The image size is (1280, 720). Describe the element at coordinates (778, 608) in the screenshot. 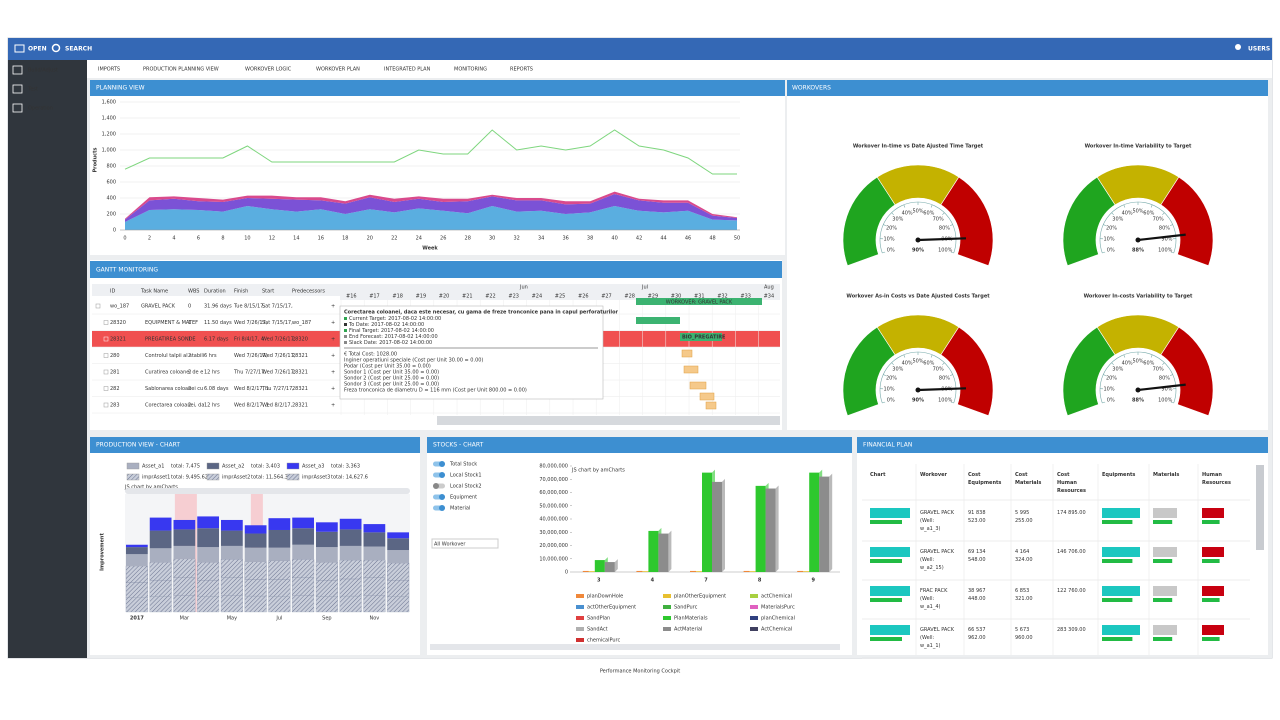

I see `legend-label: MaterialsPurc` at that location.